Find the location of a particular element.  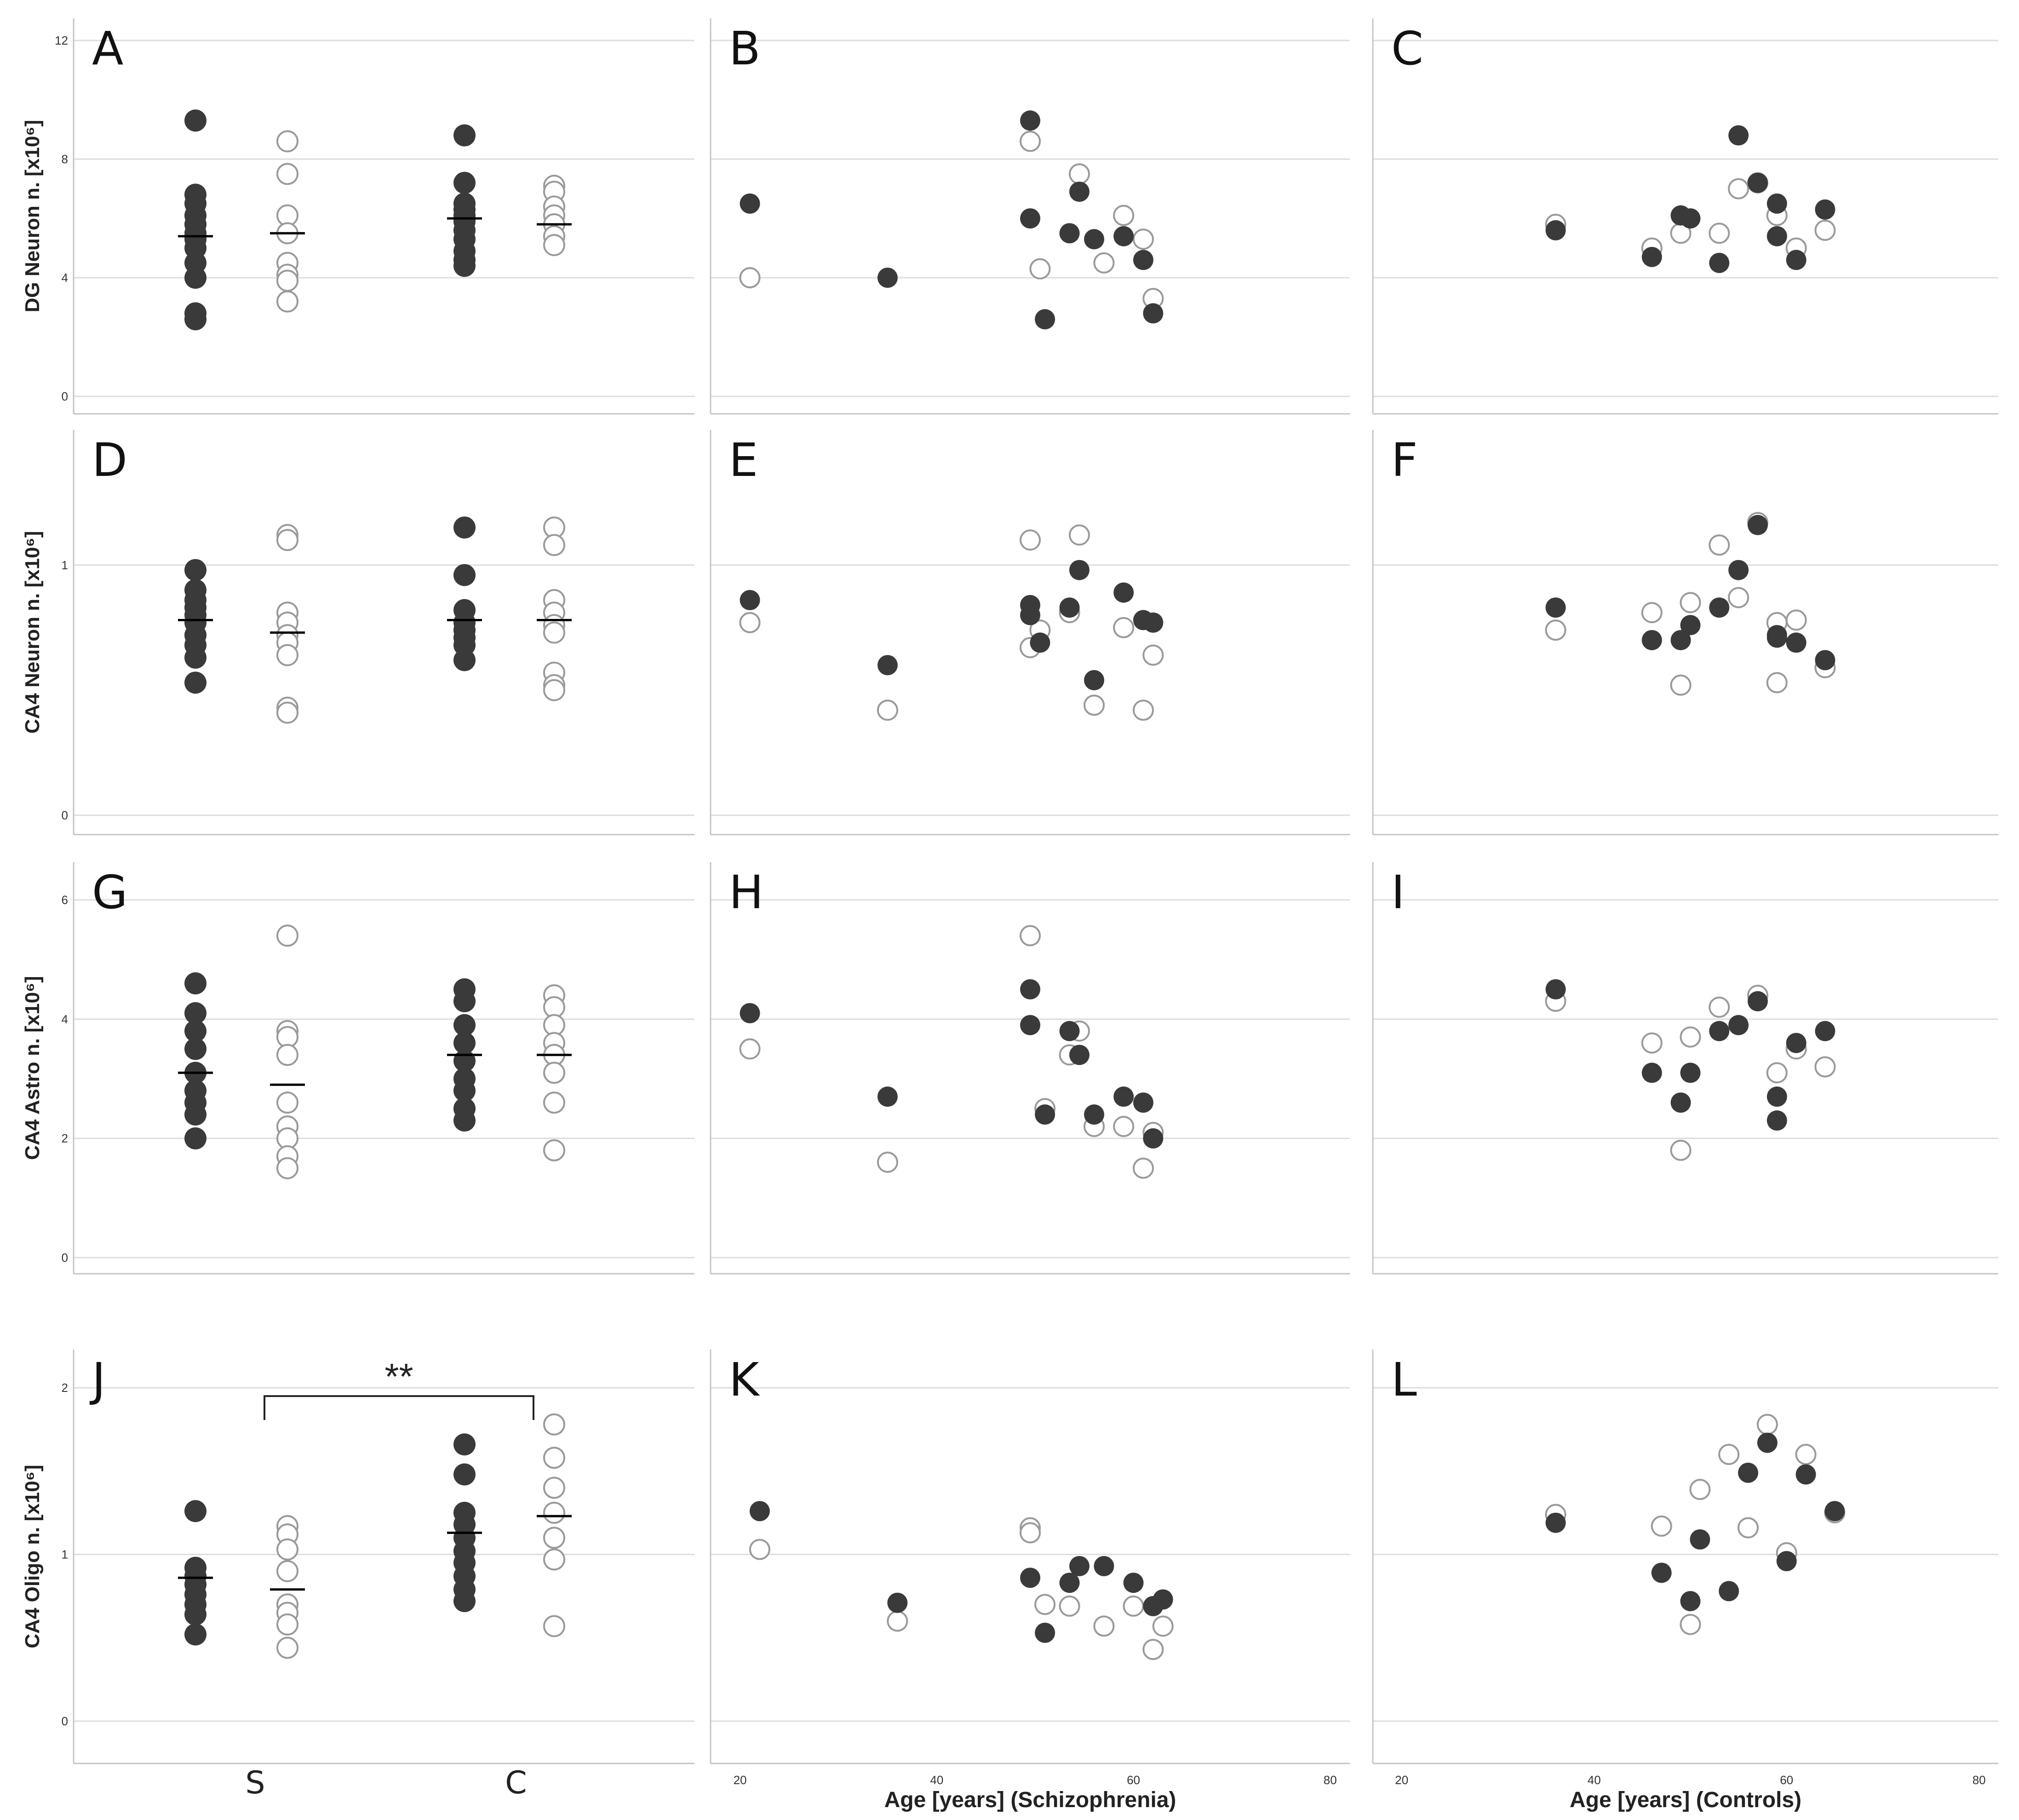

panel-label-c: C is located at coordinates (1407, 48).